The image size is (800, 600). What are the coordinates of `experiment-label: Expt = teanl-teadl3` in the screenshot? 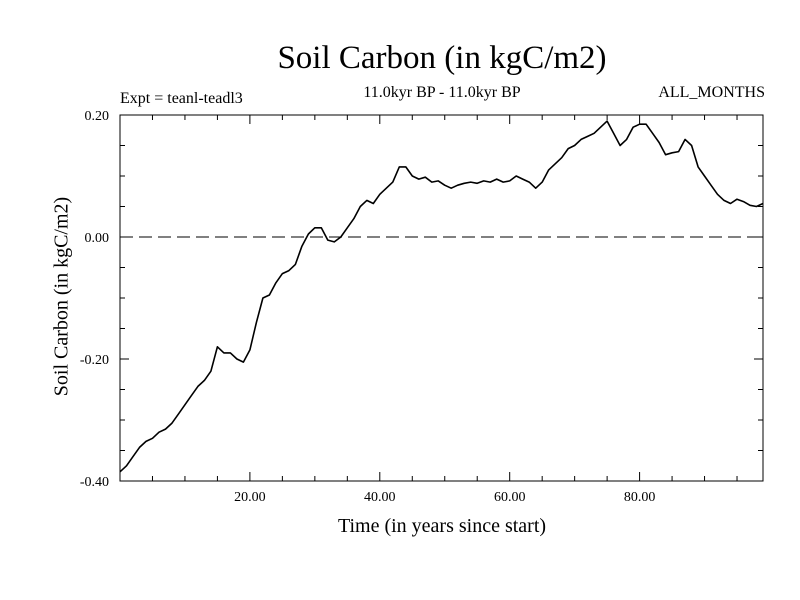 It's located at (181, 98).